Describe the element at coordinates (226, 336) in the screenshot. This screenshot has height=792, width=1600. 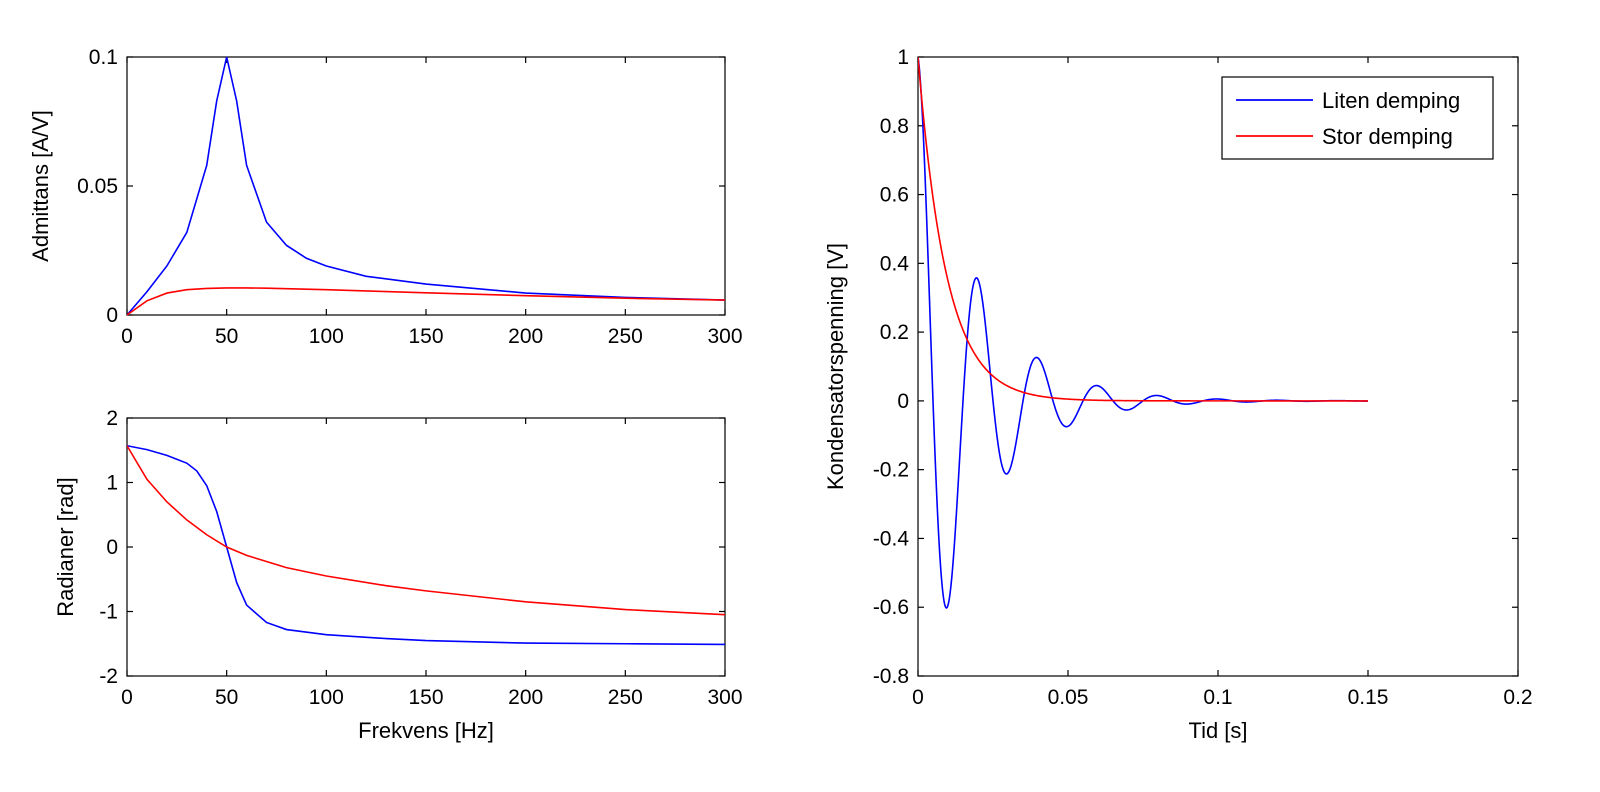
I see `admittance-xtick-label: 50` at that location.